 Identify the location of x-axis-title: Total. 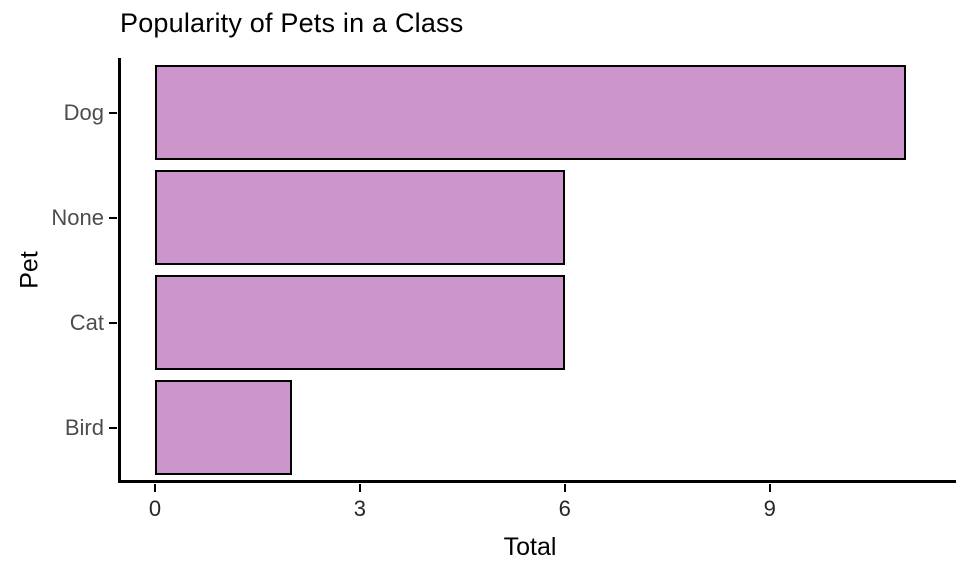
(530, 547).